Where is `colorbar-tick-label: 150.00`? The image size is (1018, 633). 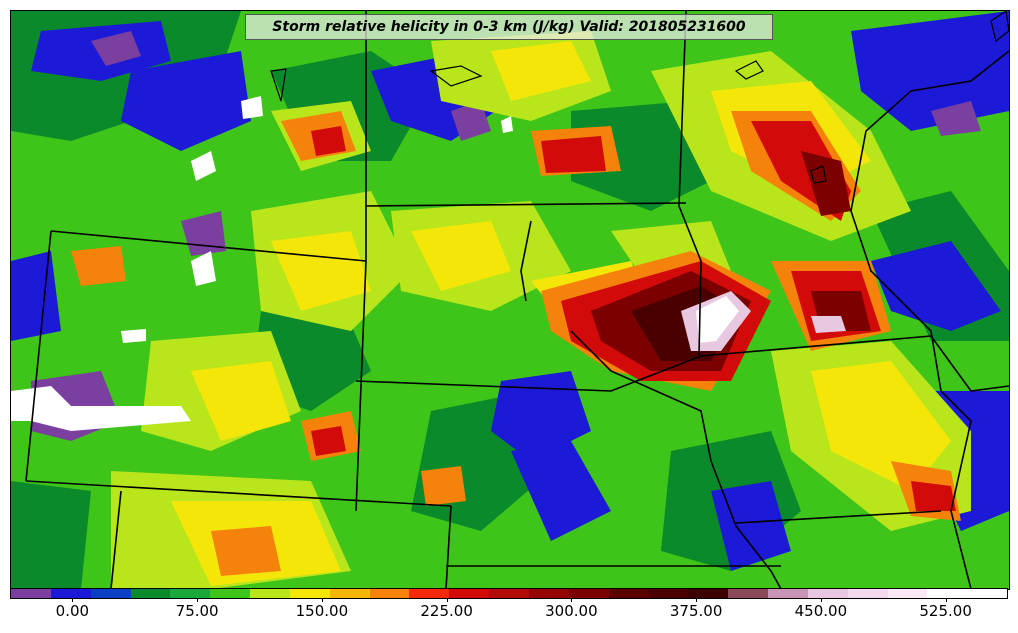 colorbar-tick-label: 150.00 is located at coordinates (322, 611).